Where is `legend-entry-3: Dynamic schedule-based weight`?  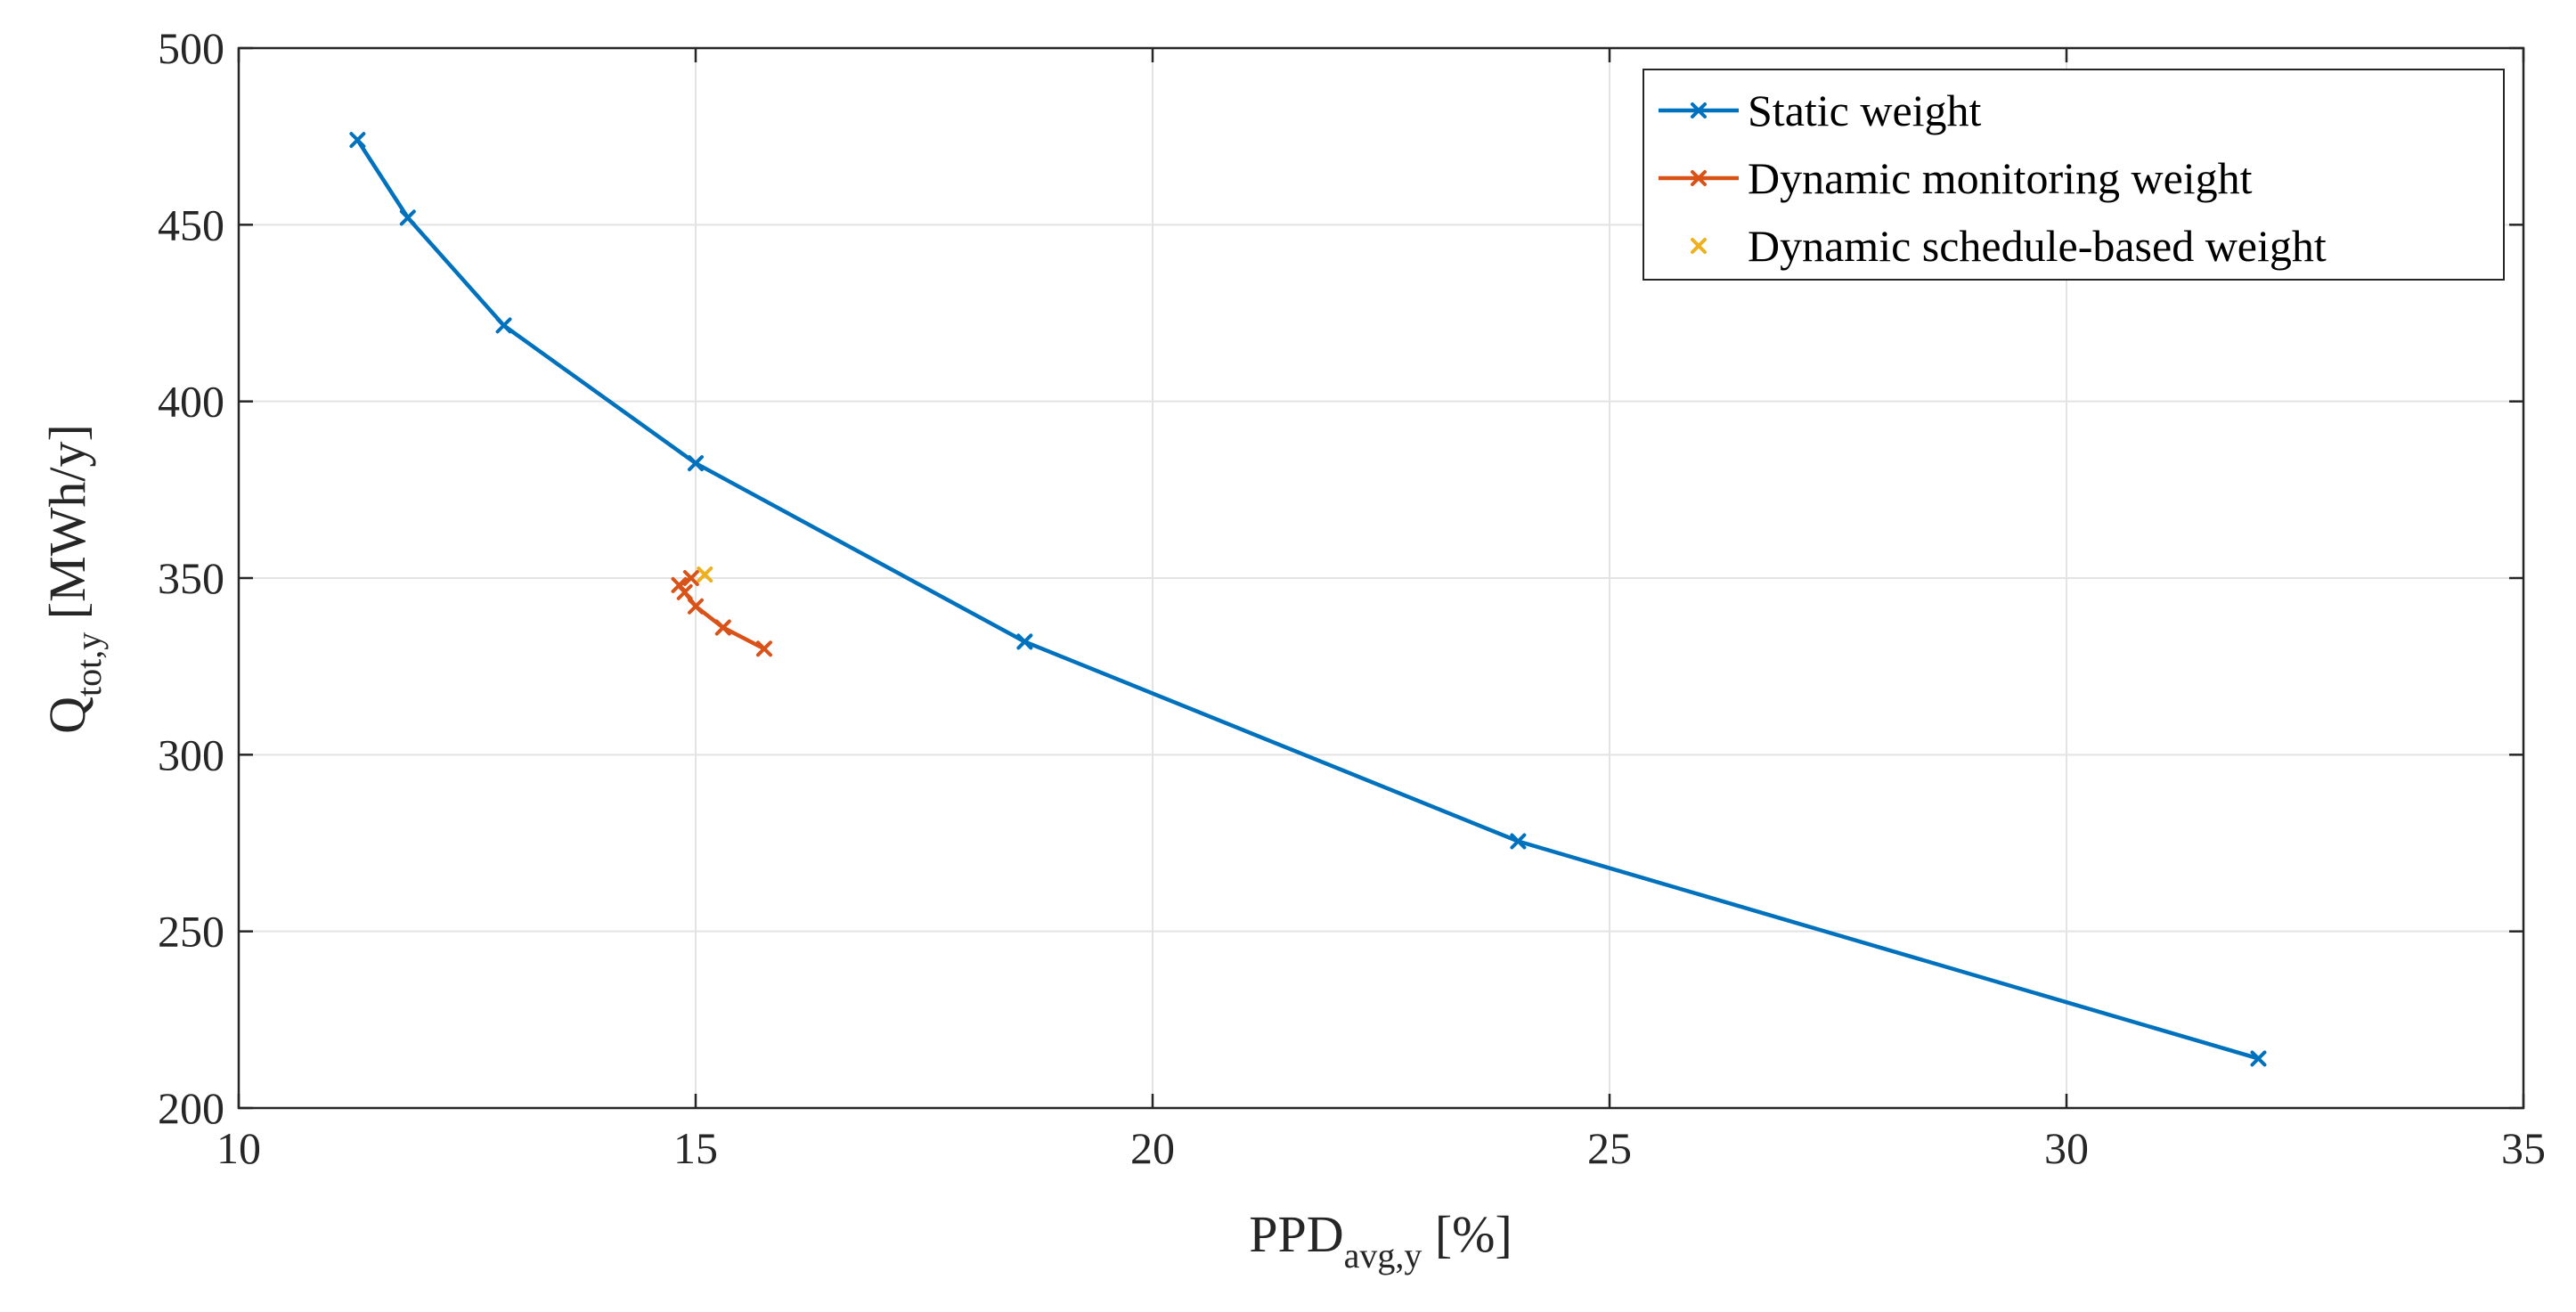 legend-entry-3: Dynamic schedule-based weight is located at coordinates (2009, 246).